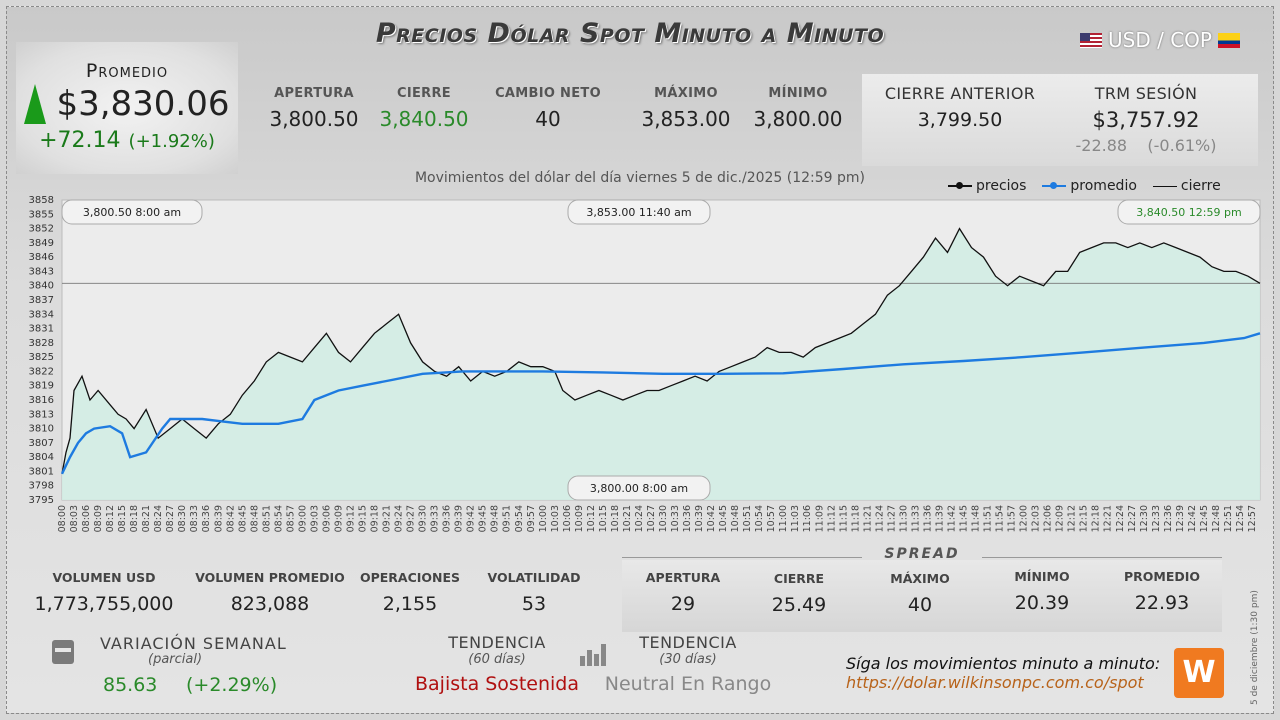  I want to click on y-tick-label: 3843, so click(41, 271).